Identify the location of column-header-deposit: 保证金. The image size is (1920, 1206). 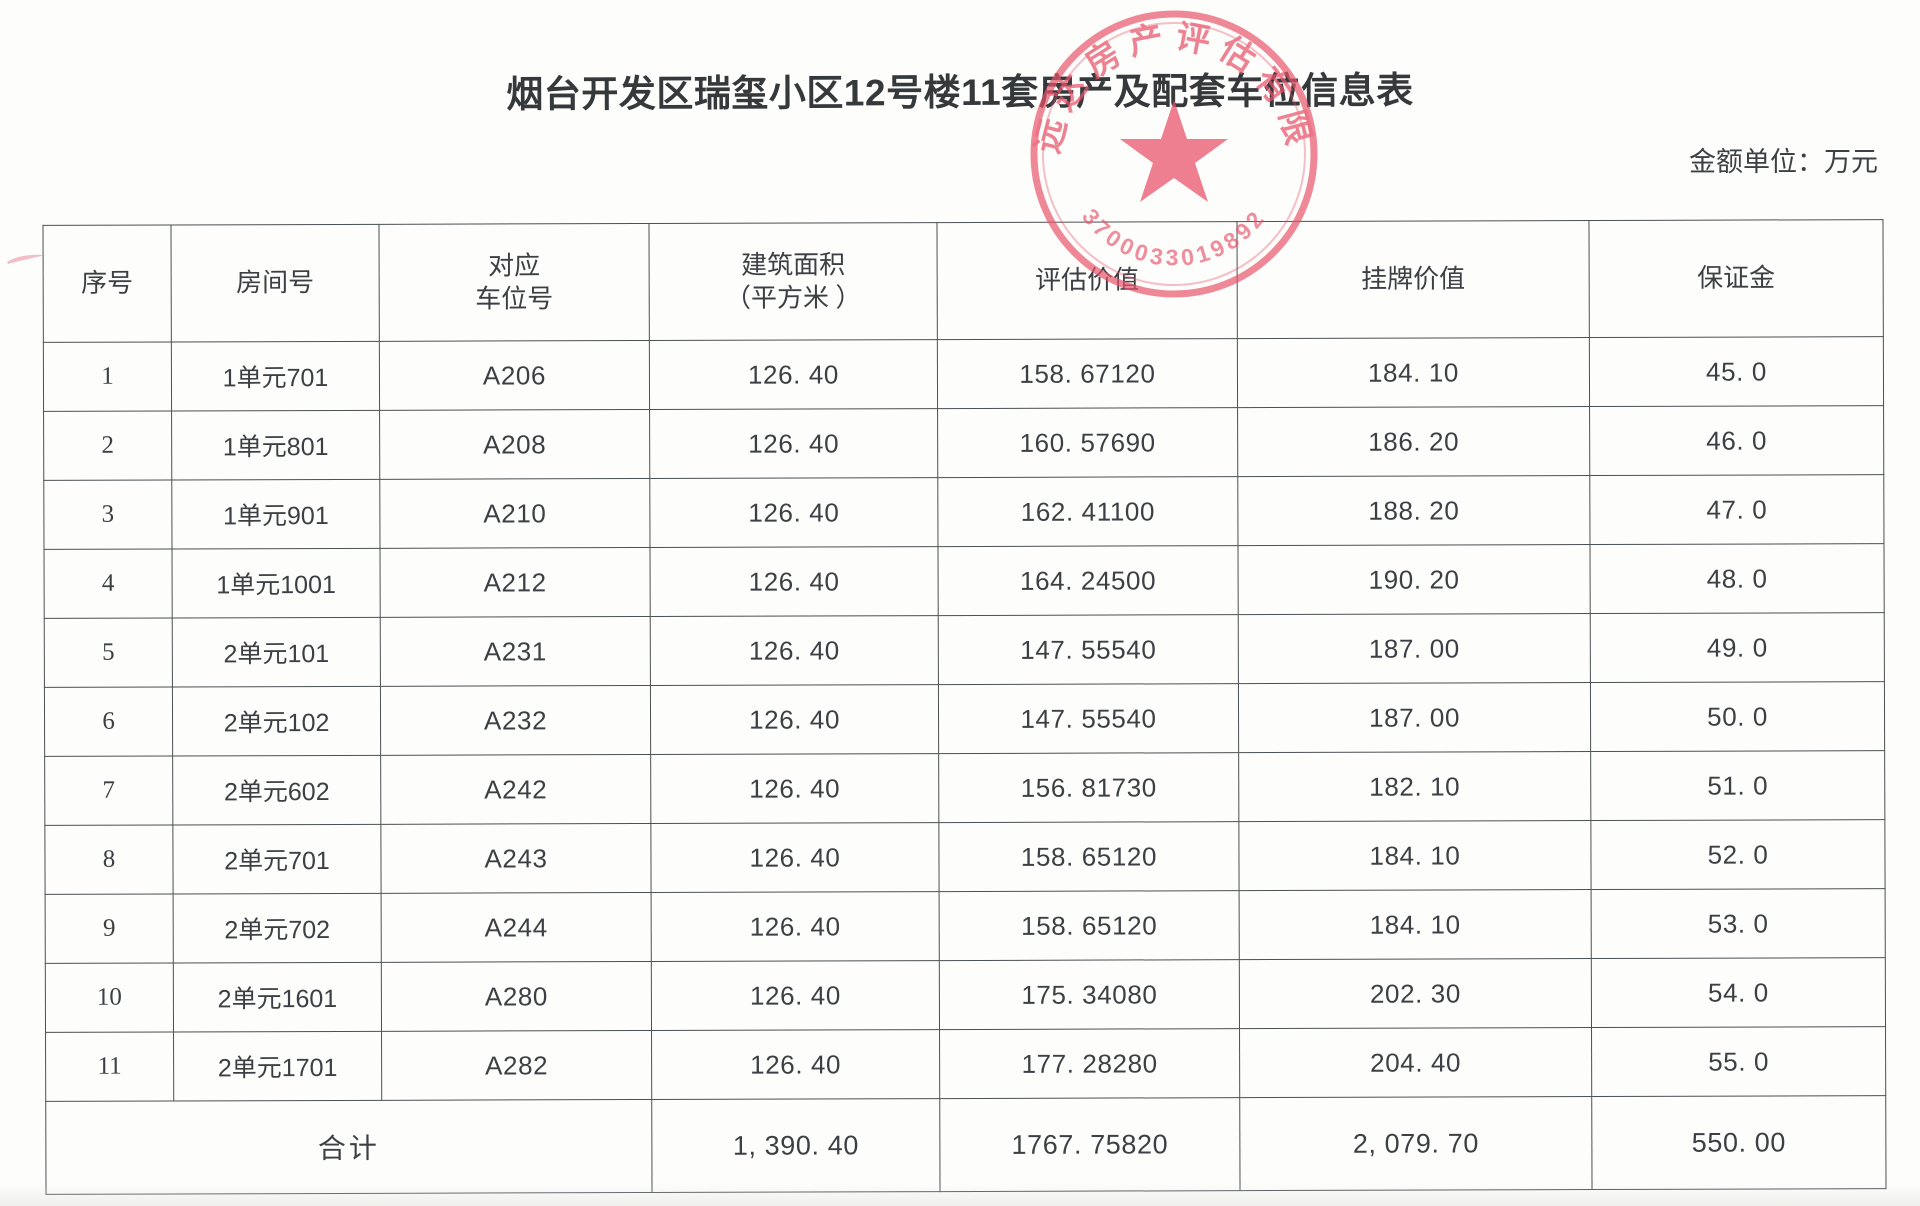
(1736, 278).